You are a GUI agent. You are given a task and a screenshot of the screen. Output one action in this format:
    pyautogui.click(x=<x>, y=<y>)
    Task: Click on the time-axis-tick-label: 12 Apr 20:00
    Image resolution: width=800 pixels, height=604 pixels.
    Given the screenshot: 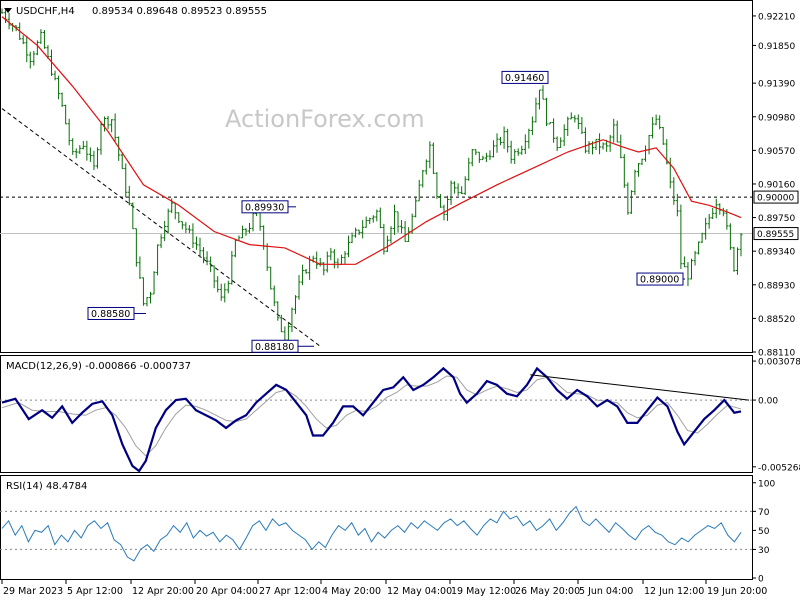 What is the action you would take?
    pyautogui.click(x=163, y=591)
    